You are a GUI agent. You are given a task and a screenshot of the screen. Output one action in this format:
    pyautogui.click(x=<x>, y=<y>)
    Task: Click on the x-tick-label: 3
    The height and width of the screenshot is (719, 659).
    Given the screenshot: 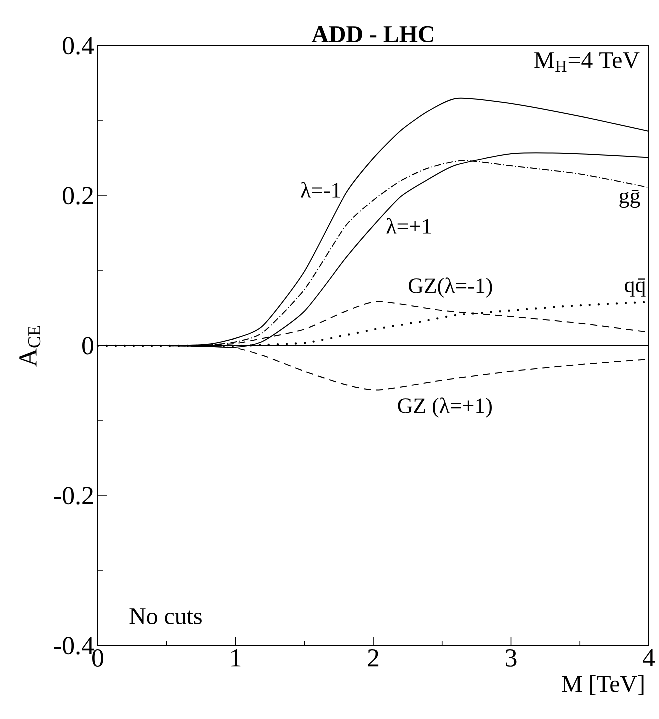 What is the action you would take?
    pyautogui.click(x=511, y=658)
    